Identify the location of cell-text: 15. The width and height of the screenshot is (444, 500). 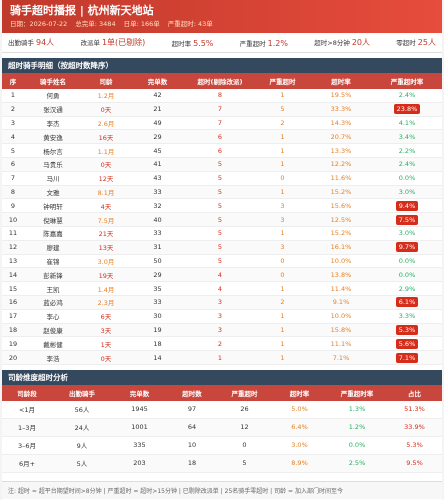
(13, 288).